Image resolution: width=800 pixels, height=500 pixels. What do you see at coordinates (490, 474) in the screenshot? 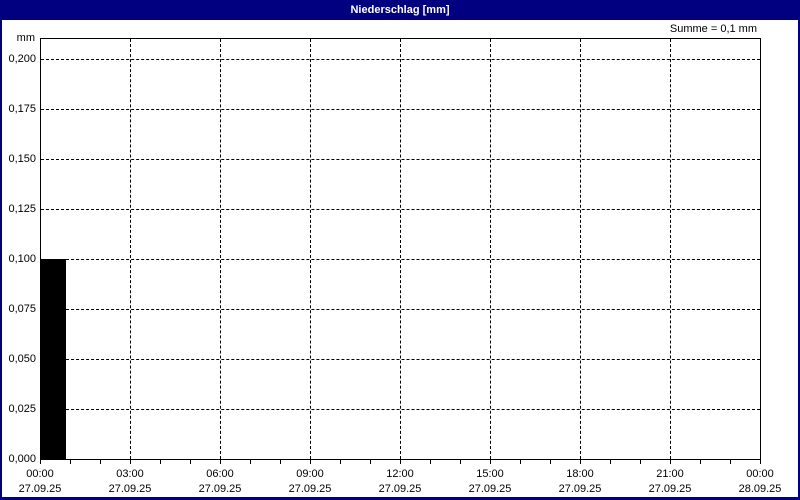
I see `x-tick-time-label: 15:00` at bounding box center [490, 474].